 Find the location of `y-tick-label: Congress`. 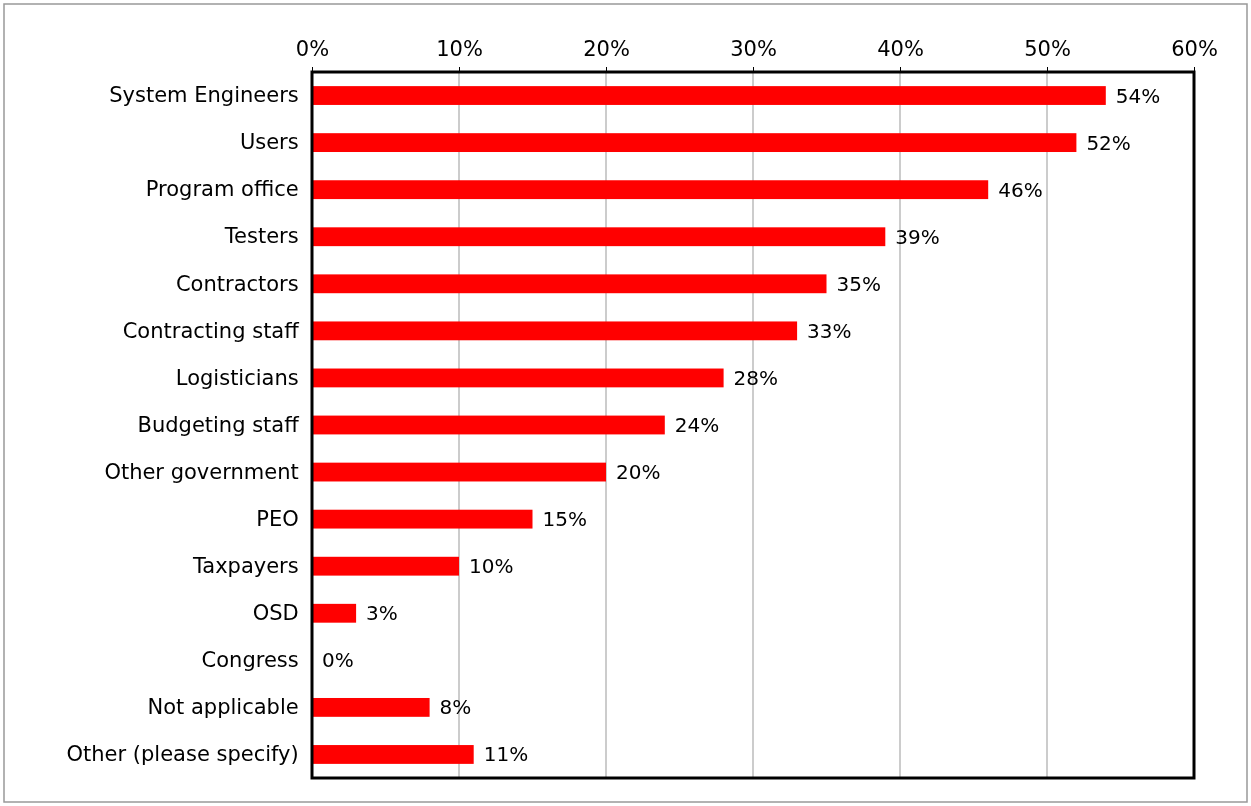

y-tick-label: Congress is located at coordinates (250, 660).